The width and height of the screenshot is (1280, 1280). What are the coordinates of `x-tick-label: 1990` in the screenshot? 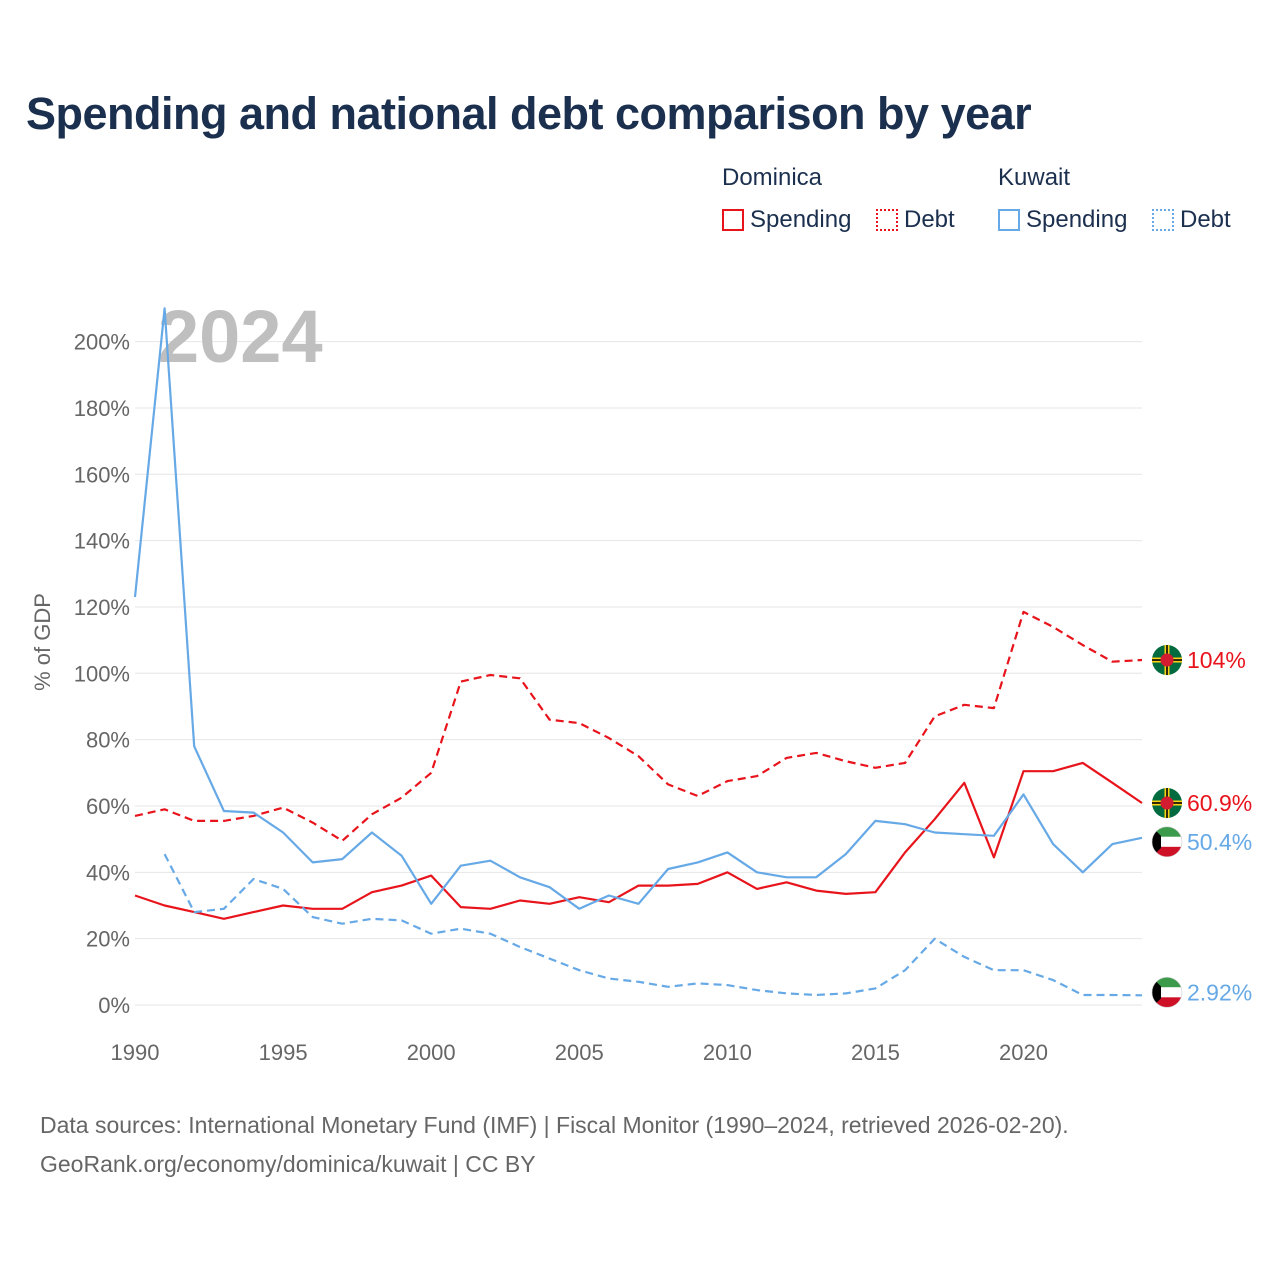 It's located at (135, 1052).